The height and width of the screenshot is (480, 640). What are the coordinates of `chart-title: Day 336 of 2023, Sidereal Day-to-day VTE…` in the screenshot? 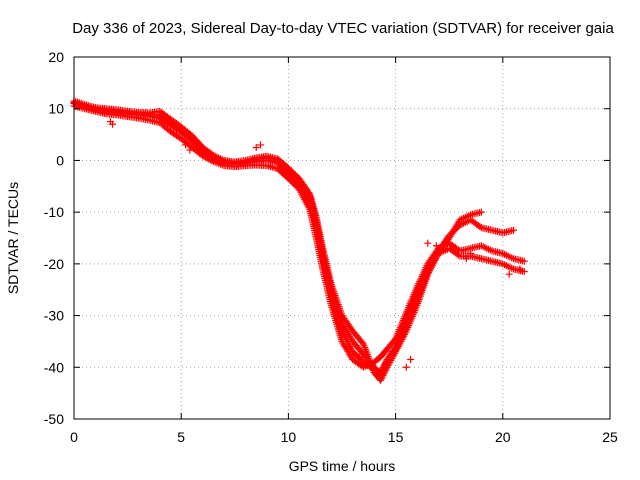 It's located at (343, 28).